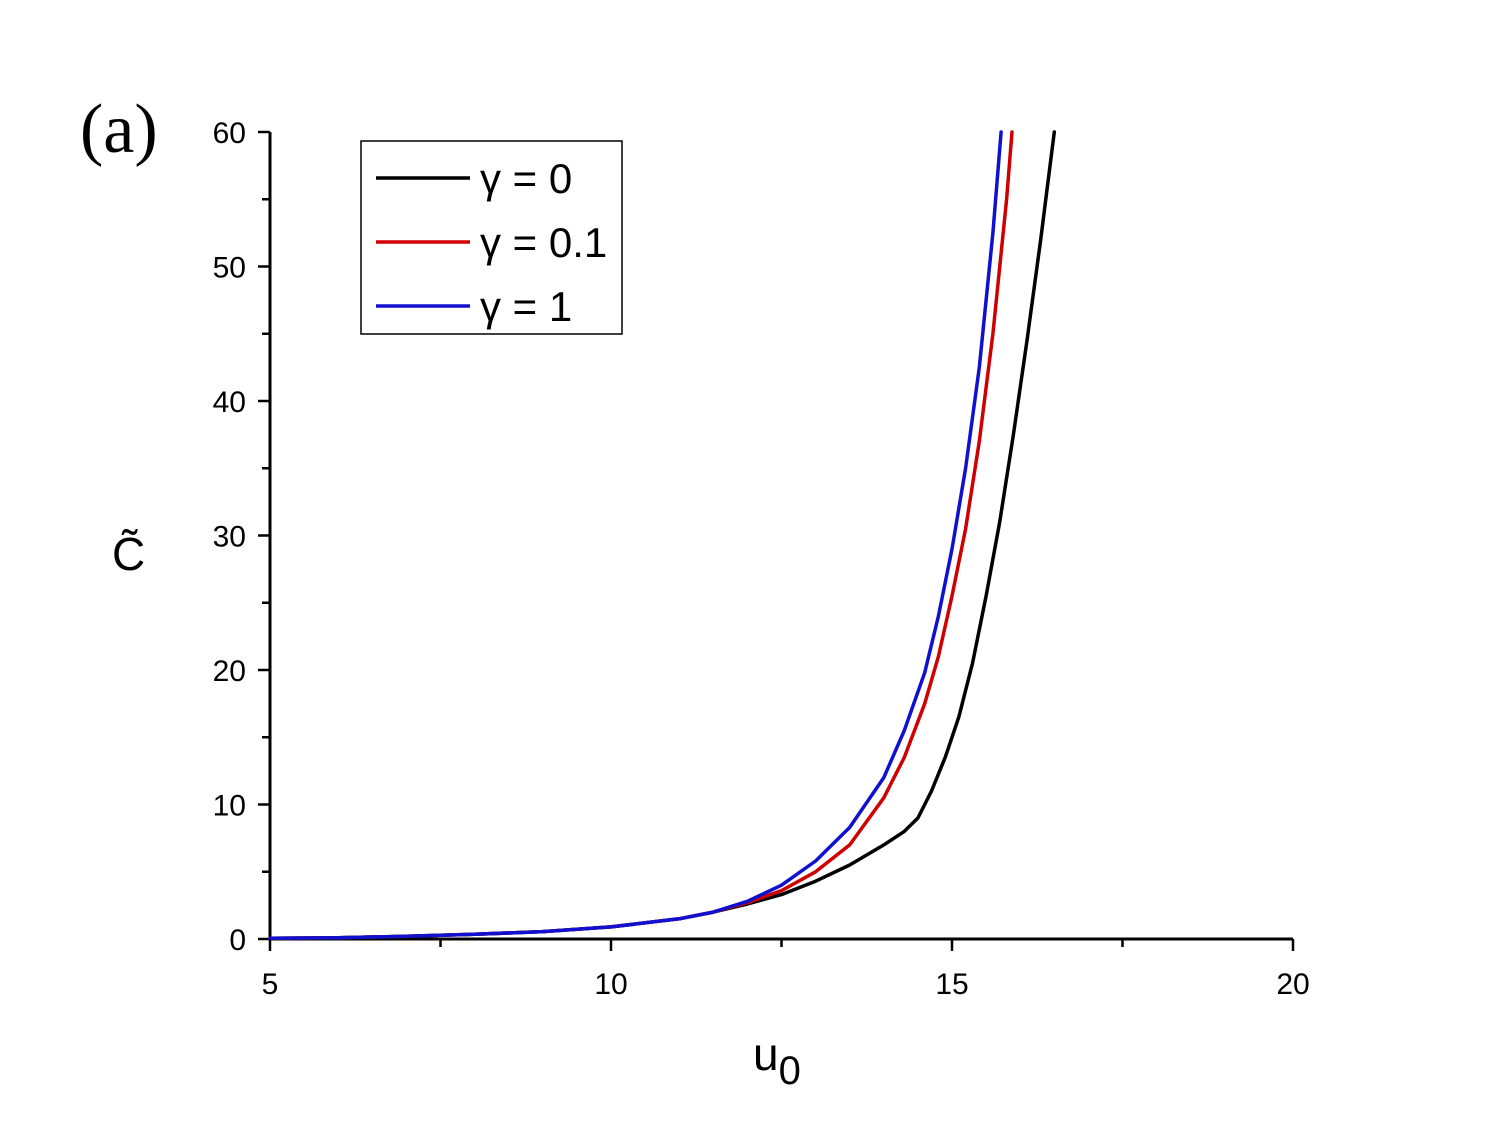 Image resolution: width=1502 pixels, height=1127 pixels. Describe the element at coordinates (229, 133) in the screenshot. I see `y-tick-label: 60` at that location.